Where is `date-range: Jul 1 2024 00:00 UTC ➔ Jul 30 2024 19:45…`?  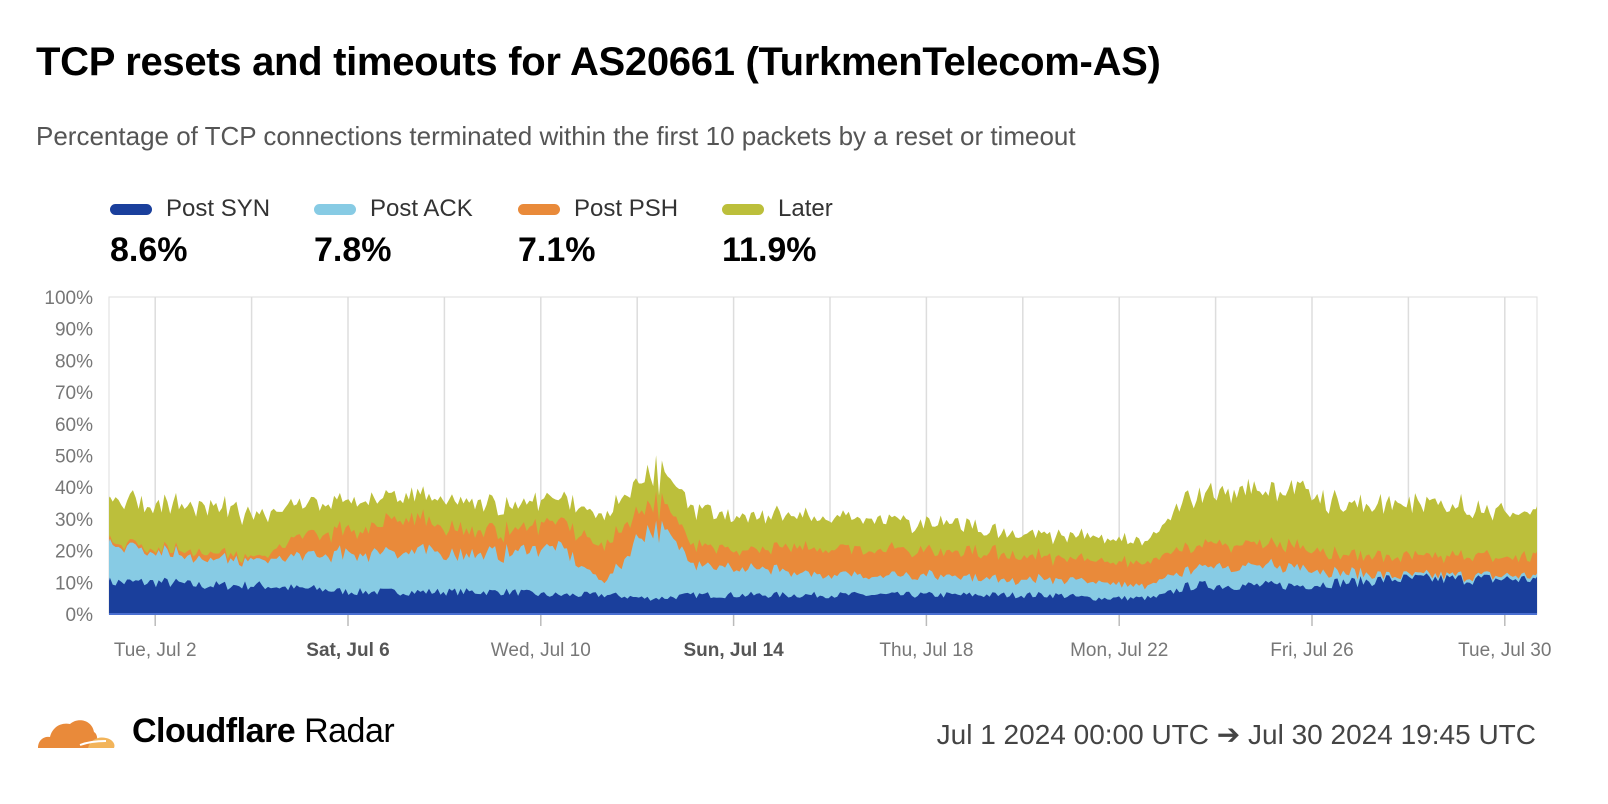
date-range: Jul 1 2024 00:00 UTC ➔ Jul 30 2024 19:45… is located at coordinates (1236, 734).